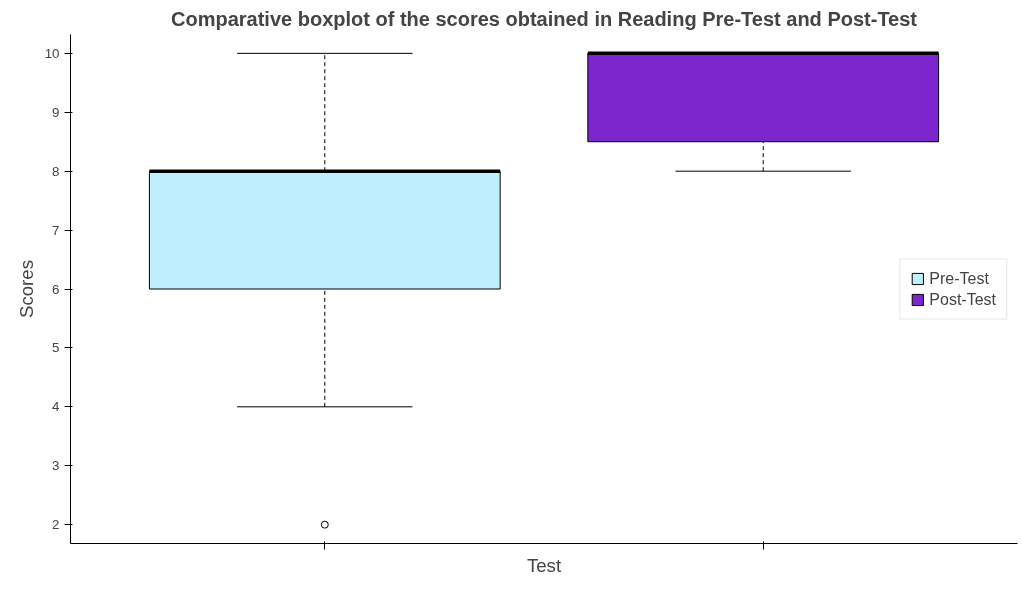 The image size is (1022, 603). Describe the element at coordinates (544, 565) in the screenshot. I see `x-axis-title: Test` at that location.